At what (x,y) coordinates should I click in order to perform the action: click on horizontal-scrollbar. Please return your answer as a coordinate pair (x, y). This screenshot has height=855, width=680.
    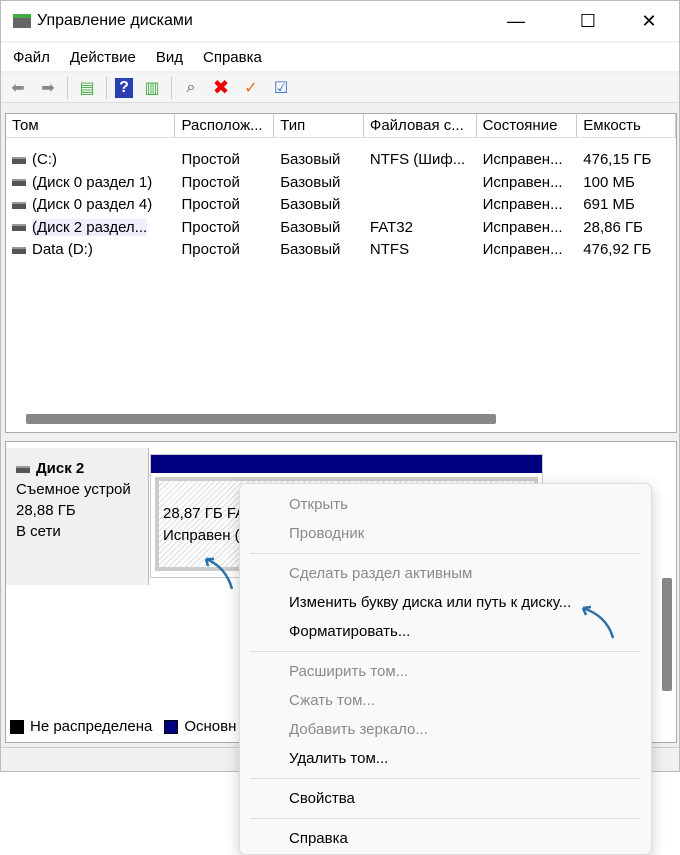
    Looking at the image, I should click on (261, 419).